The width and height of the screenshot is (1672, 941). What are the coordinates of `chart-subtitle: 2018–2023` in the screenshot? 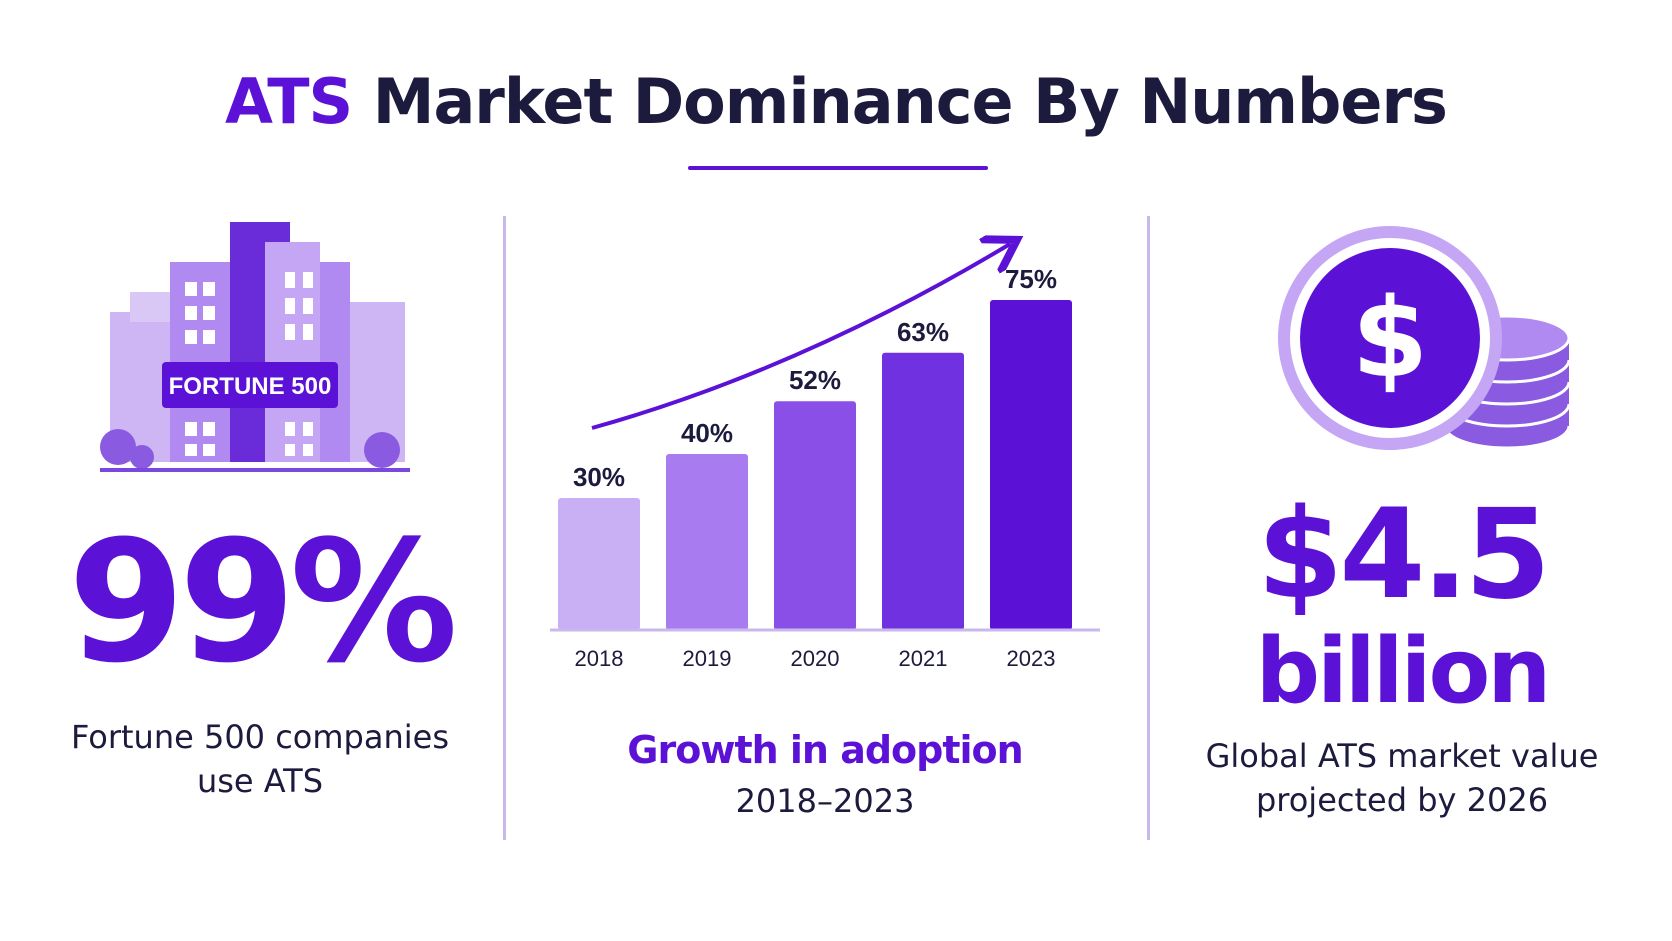 It's located at (825, 801).